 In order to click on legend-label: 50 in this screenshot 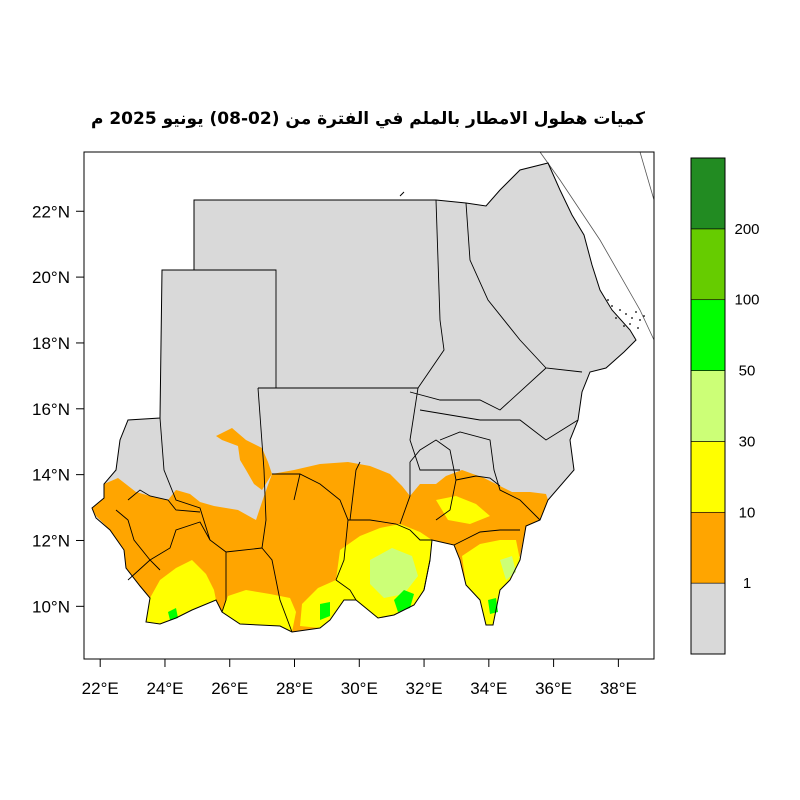, I will do `click(747, 371)`.